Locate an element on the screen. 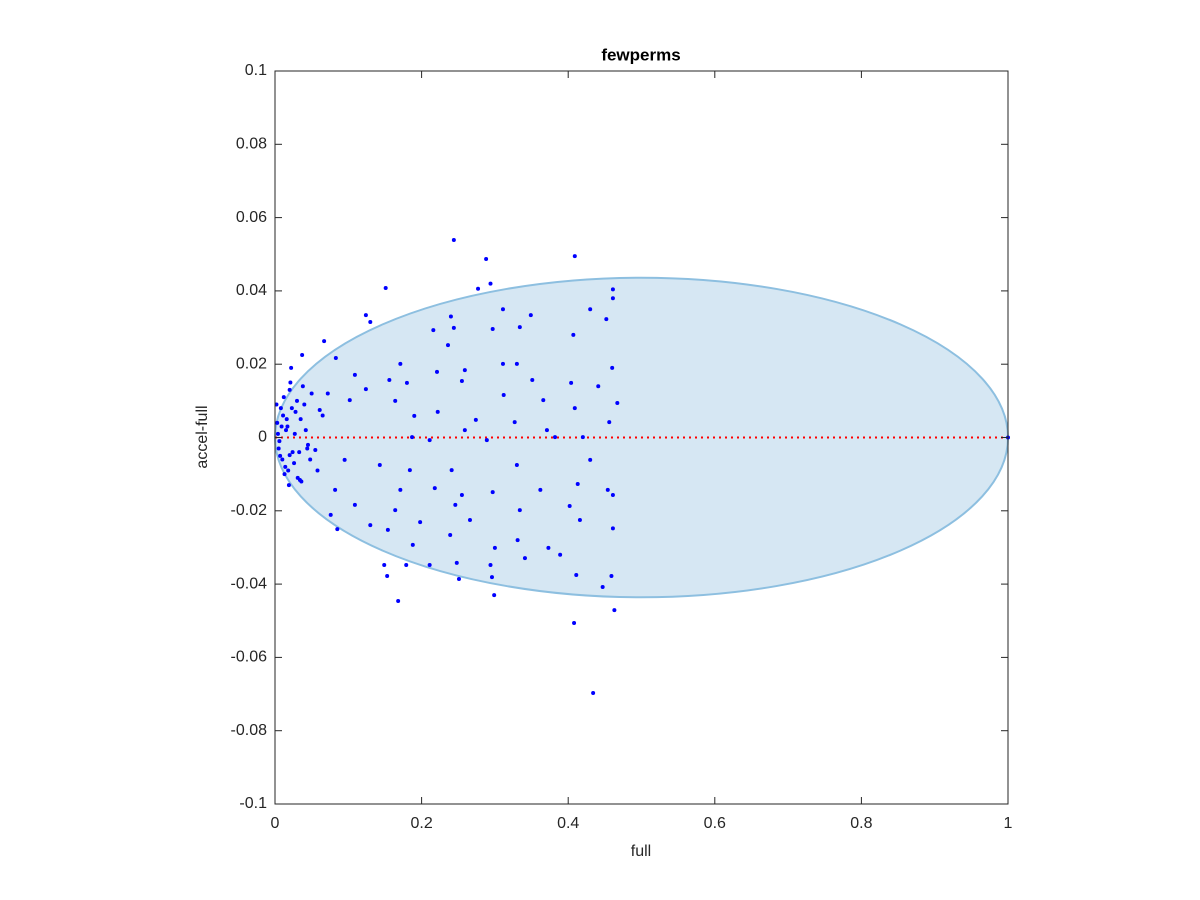  x-tick-label: 0 is located at coordinates (275, 823).